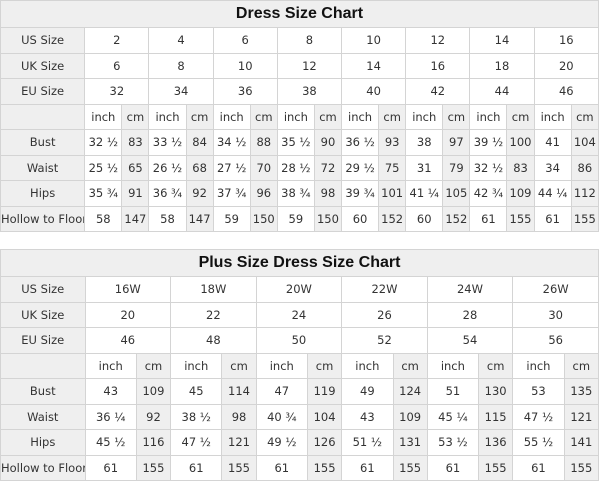 This screenshot has width=600, height=481. Describe the element at coordinates (245, 65) in the screenshot. I see `size-cell: 10` at that location.